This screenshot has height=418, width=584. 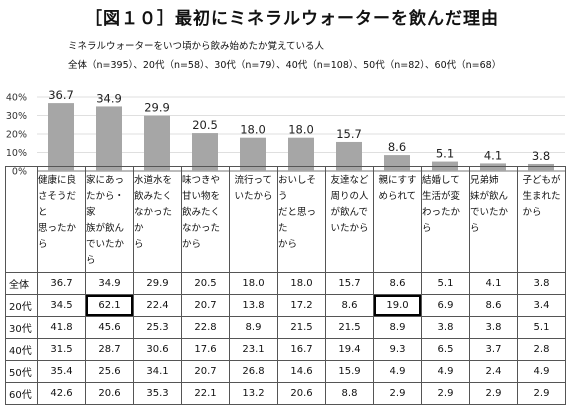 What do you see at coordinates (541, 196) in the screenshot?
I see `category-header-line: 生まれた` at bounding box center [541, 196].